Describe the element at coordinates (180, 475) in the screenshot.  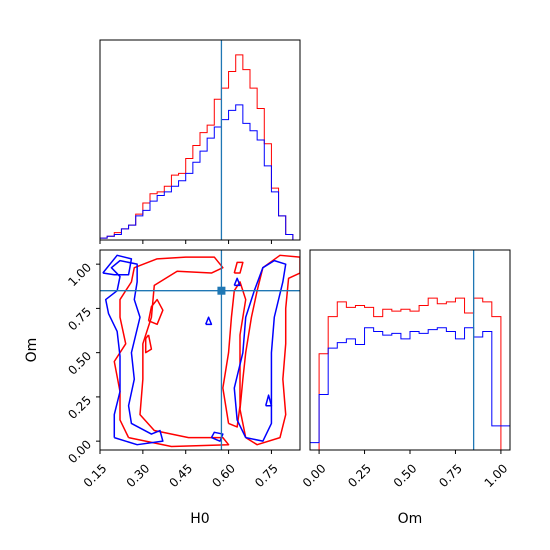
I see `h0-om-contour-x-tick-label: 0.45` at that location.